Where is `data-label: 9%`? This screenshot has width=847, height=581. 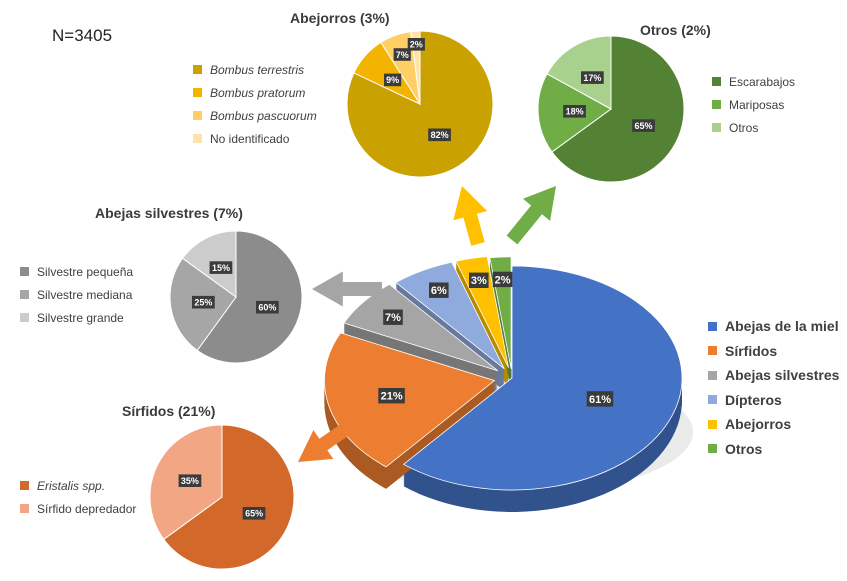 data-label: 9% is located at coordinates (392, 80).